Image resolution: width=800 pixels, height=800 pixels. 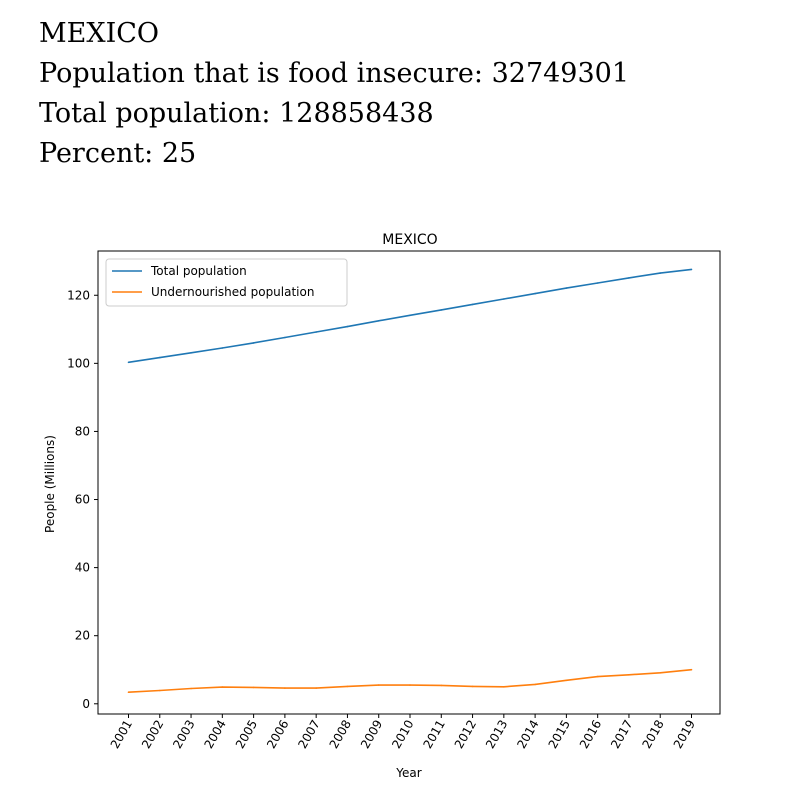 What do you see at coordinates (198, 271) in the screenshot?
I see `legend-label-total-population: Total population` at bounding box center [198, 271].